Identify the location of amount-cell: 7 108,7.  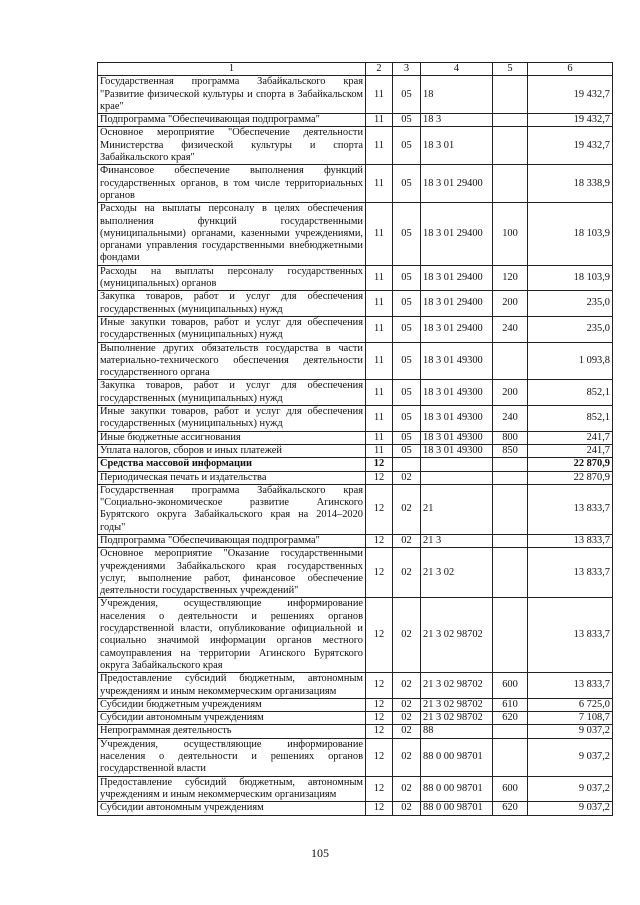
(570, 718).